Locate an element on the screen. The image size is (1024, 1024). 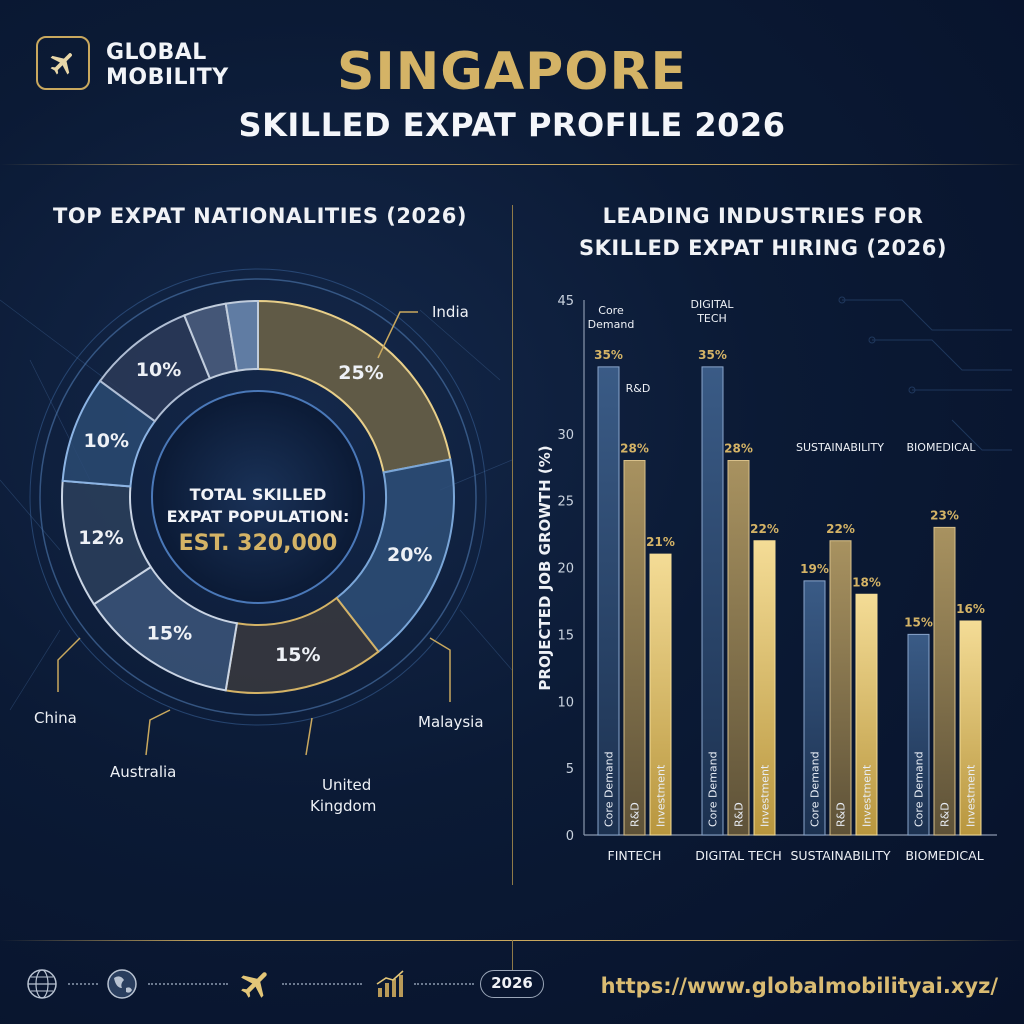
brand-line-2: MOBILITY is located at coordinates (167, 77).